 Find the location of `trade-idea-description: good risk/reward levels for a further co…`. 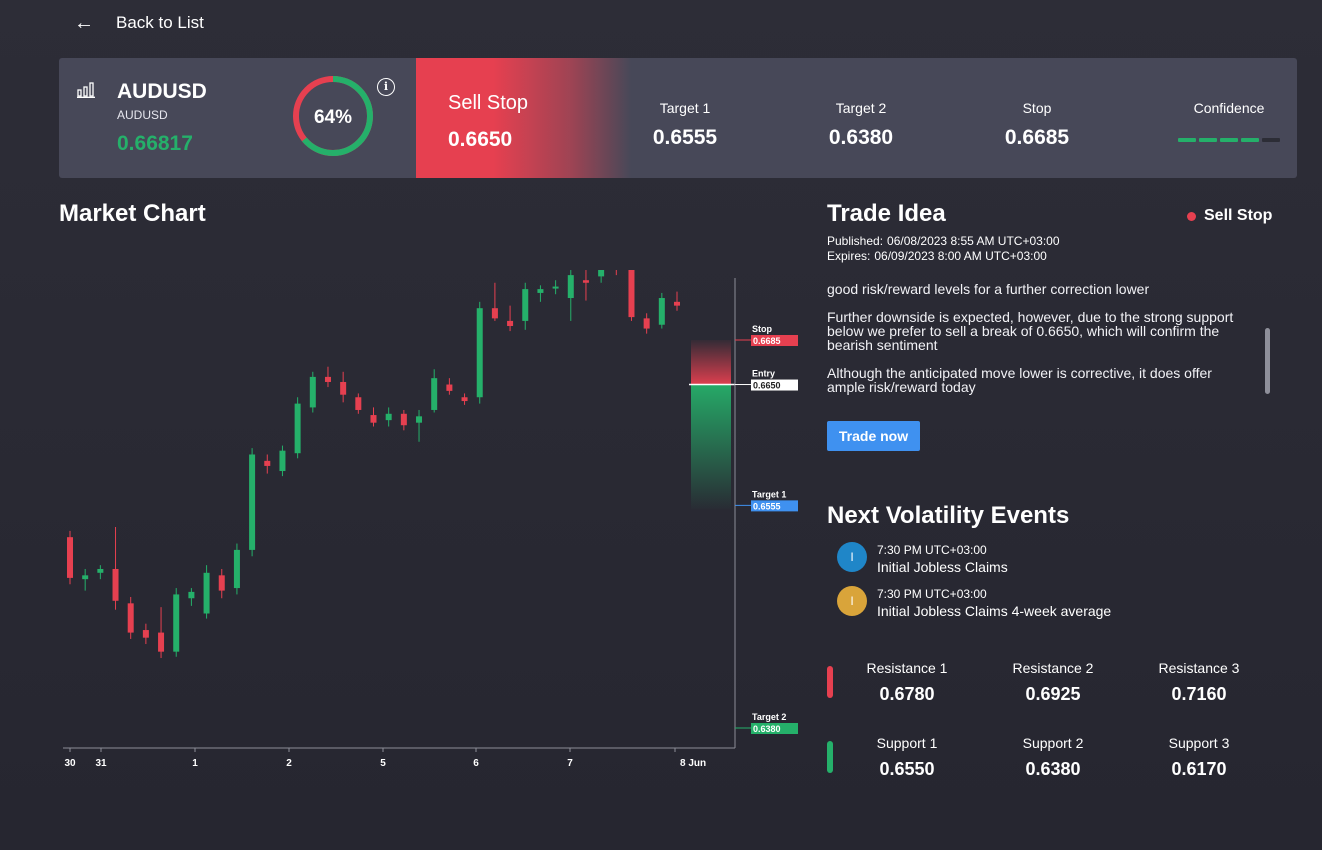

trade-idea-description: good risk/reward levels for a further co… is located at coordinates (1037, 345).